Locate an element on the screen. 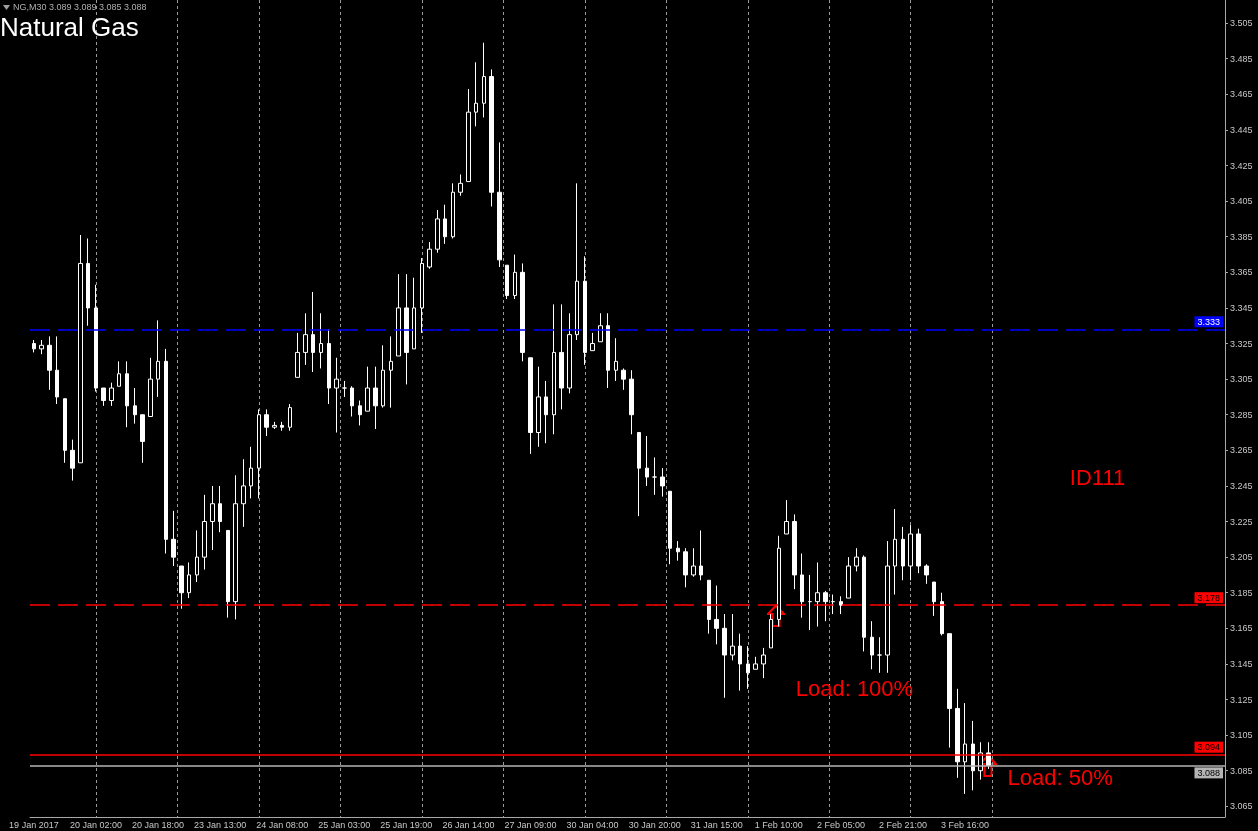  x-tick-label: 2 Feb 21:00 is located at coordinates (902, 824).